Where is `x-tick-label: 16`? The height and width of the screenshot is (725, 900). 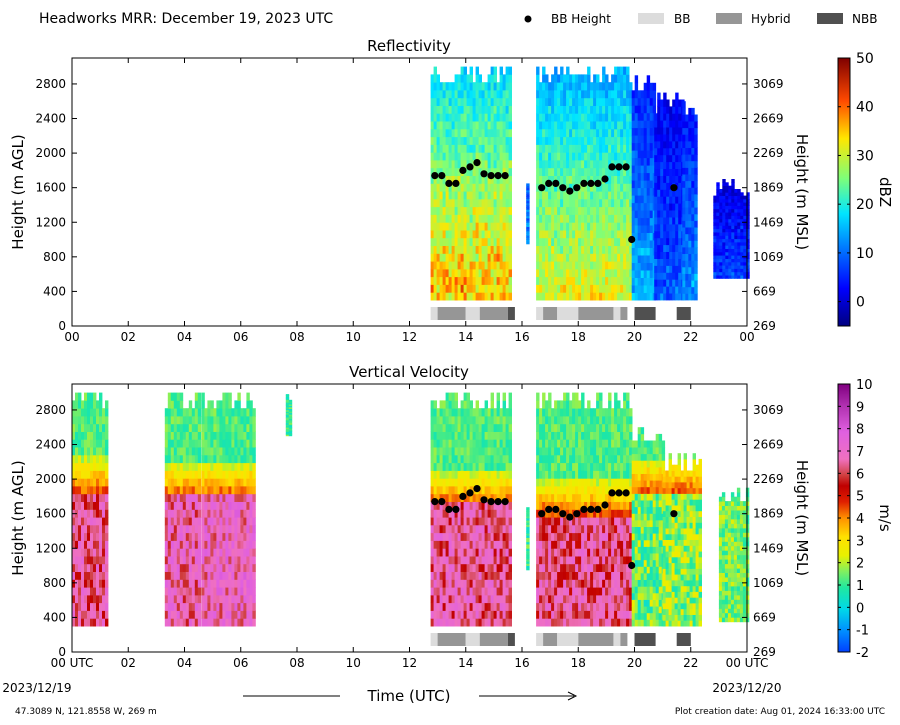 x-tick-label: 16 is located at coordinates (521, 337).